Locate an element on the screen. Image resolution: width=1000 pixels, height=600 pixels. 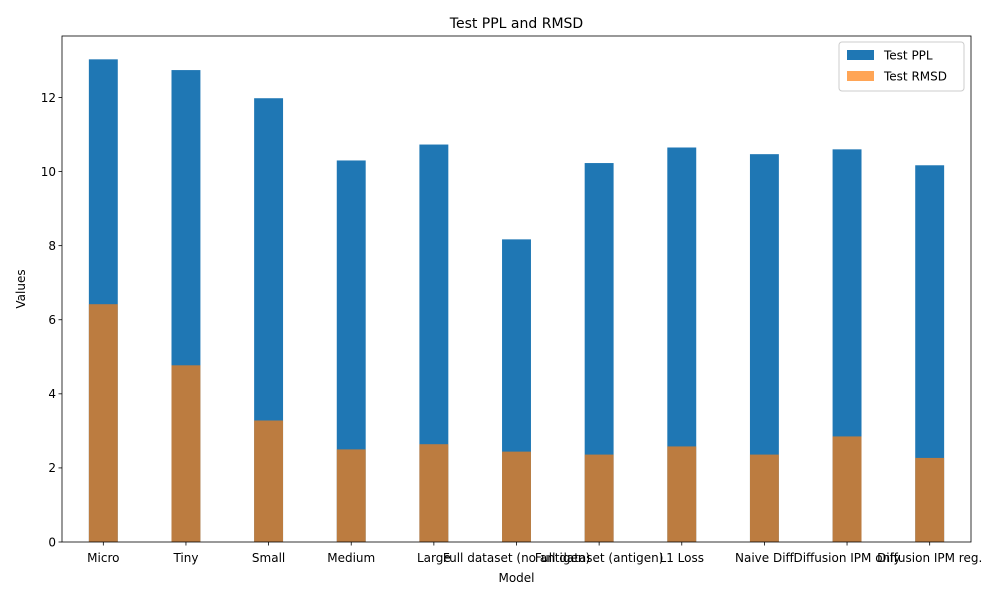
x-tick-label: Diffusion IPM only is located at coordinates (846, 558).